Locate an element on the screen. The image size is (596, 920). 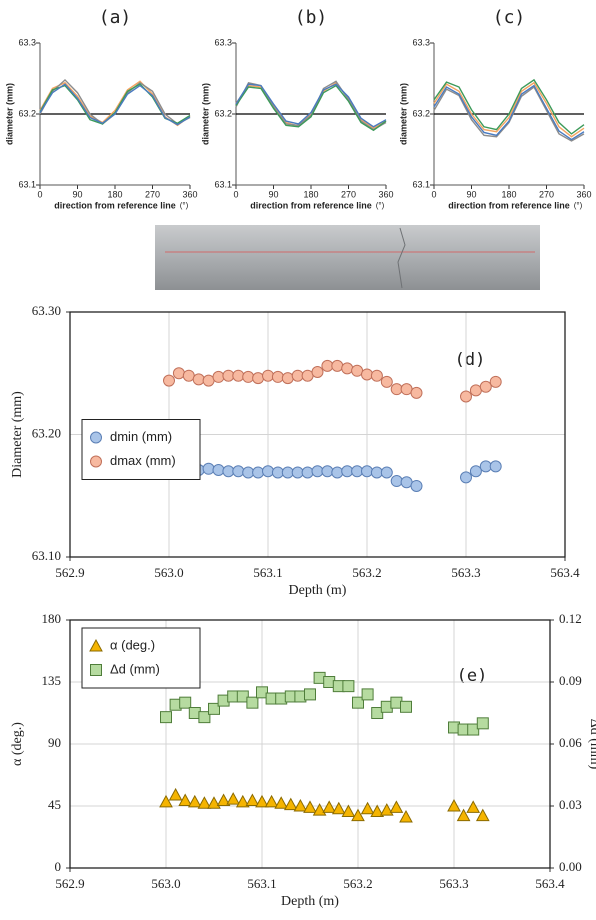
x-tick-label: 563.2 is located at coordinates (366, 572).